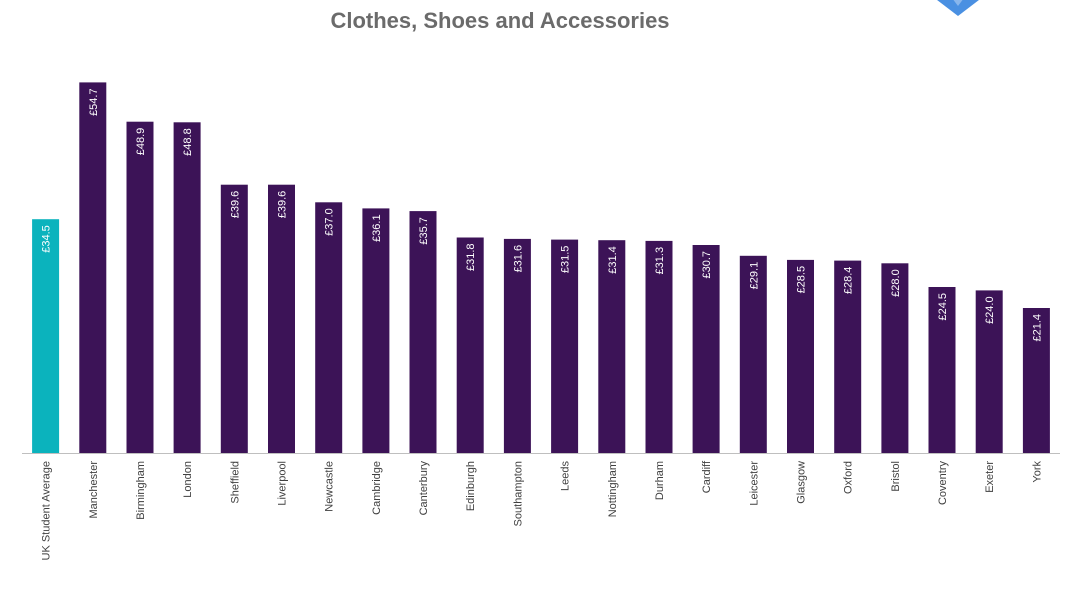  Describe the element at coordinates (47, 239) in the screenshot. I see `data-label-uk-student-average: £34.5` at that location.